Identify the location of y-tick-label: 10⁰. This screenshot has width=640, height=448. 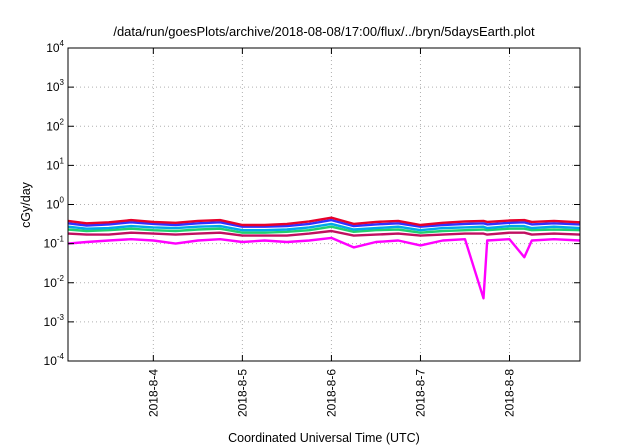
(55, 204).